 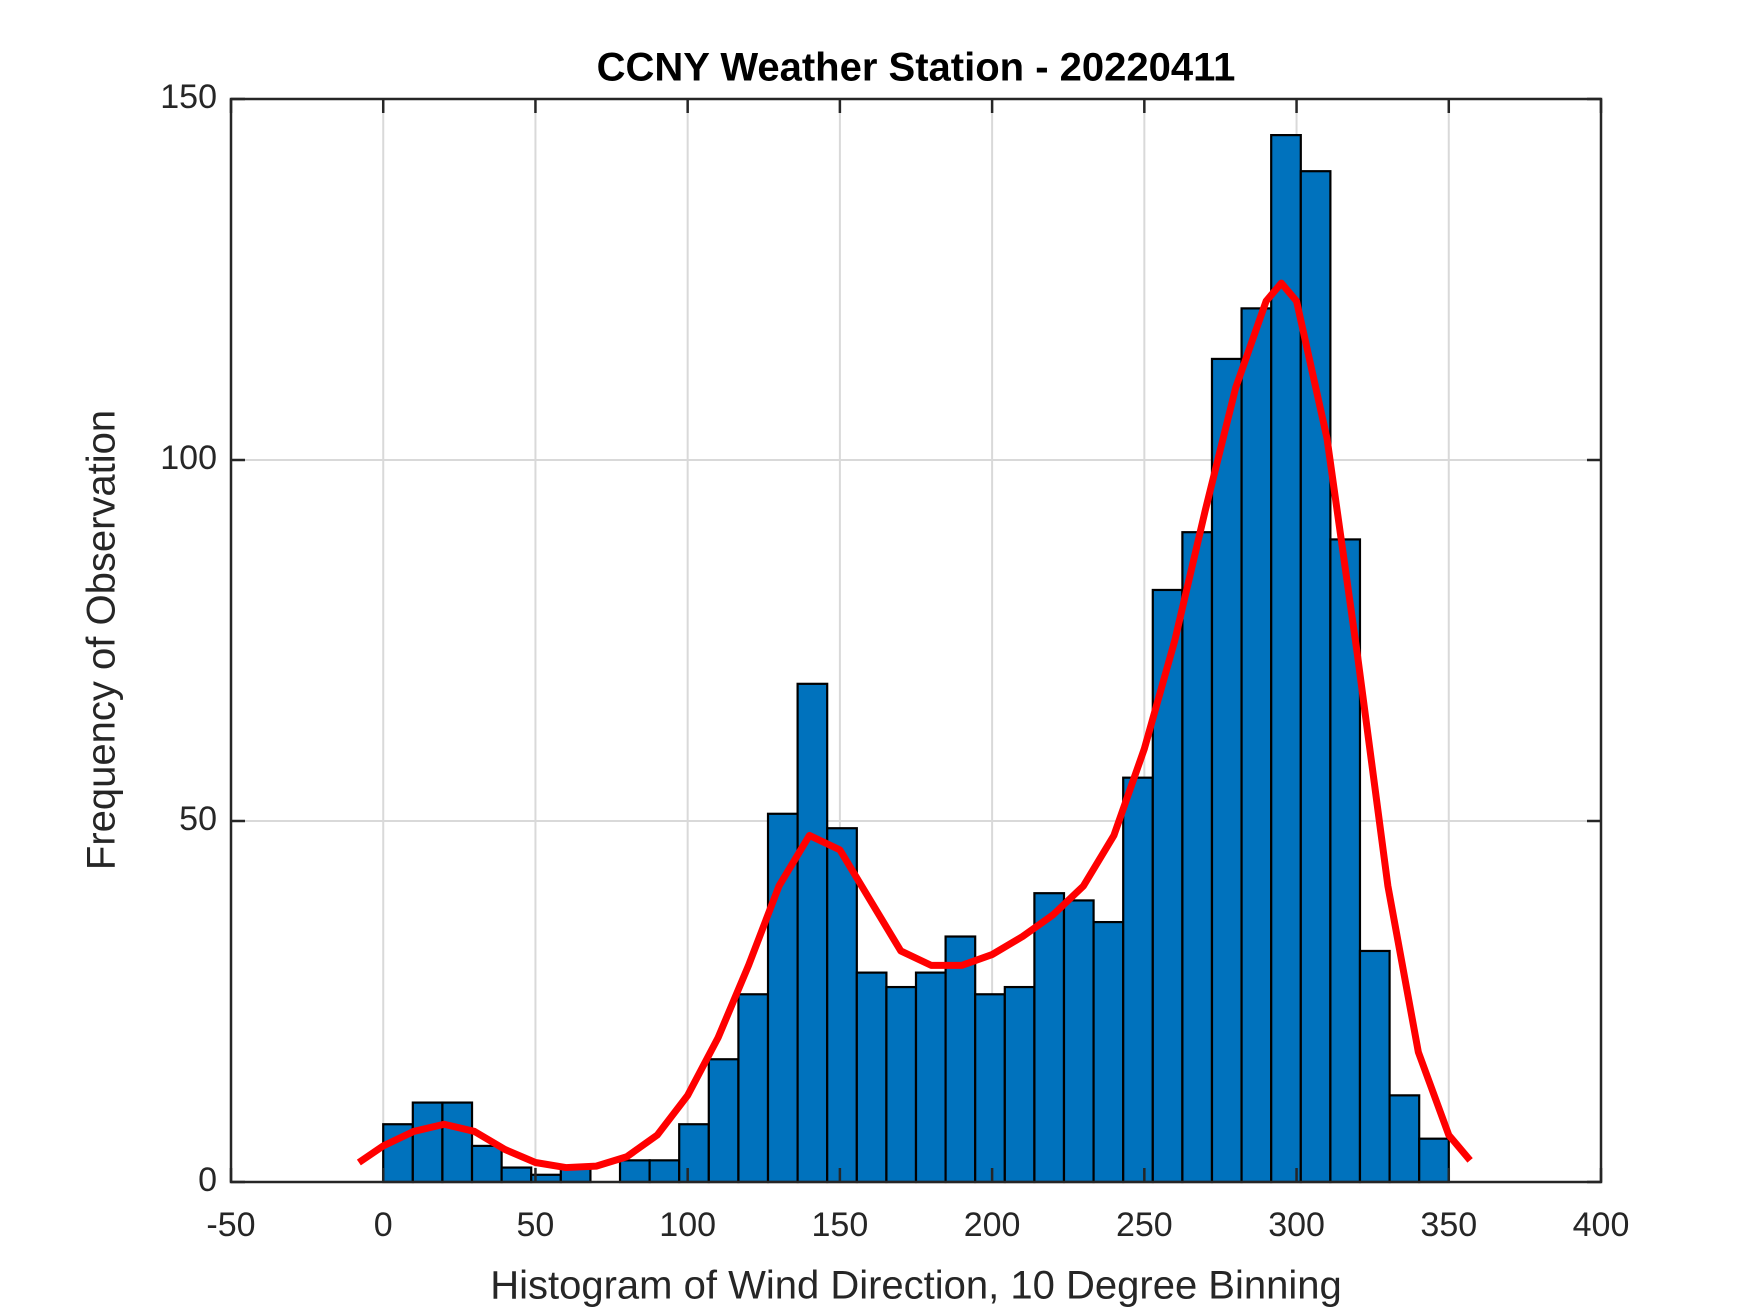 What do you see at coordinates (1601, 1225) in the screenshot?
I see `x-tick-label: 400` at bounding box center [1601, 1225].